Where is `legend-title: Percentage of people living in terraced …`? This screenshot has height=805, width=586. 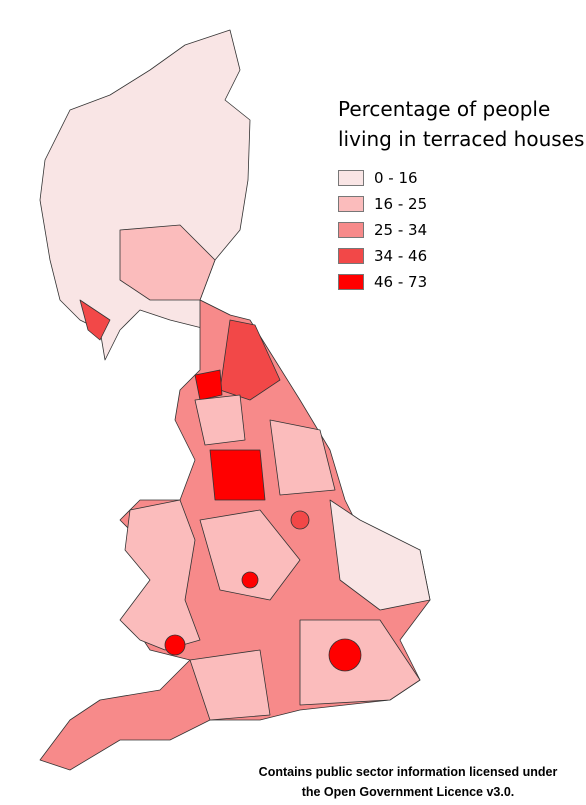
legend-title: Percentage of people living in terraced … is located at coordinates (461, 124).